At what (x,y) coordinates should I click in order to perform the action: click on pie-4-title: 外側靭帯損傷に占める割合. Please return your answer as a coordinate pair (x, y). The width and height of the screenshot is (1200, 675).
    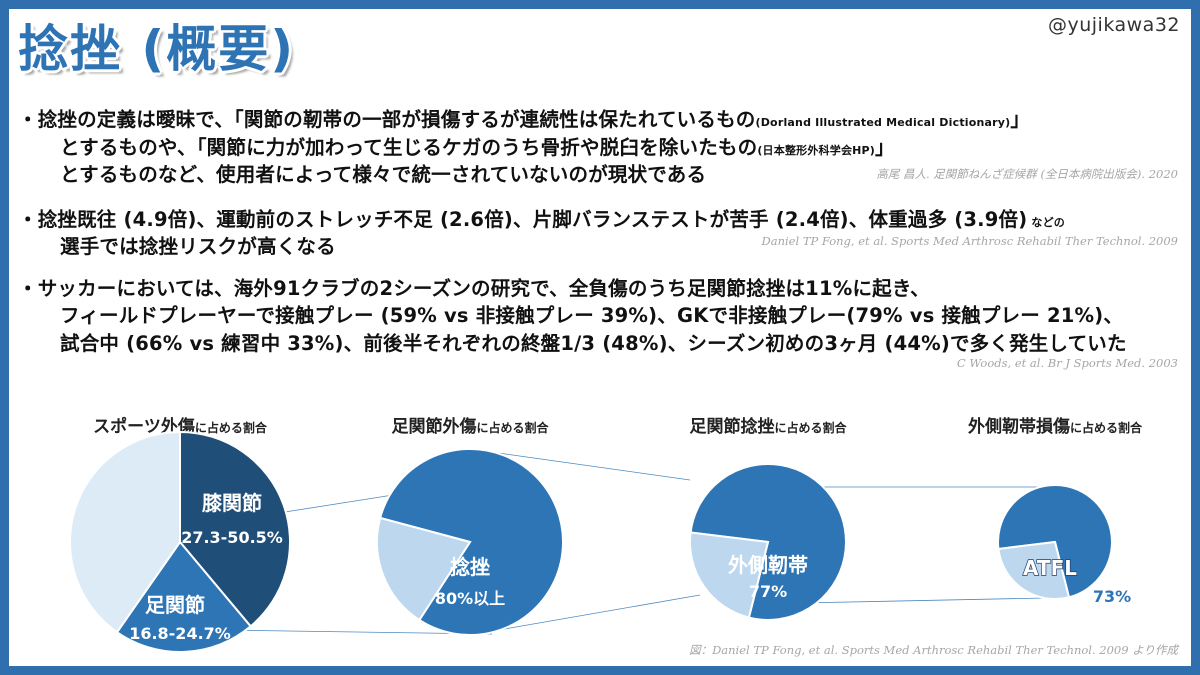
    Looking at the image, I should click on (1055, 427).